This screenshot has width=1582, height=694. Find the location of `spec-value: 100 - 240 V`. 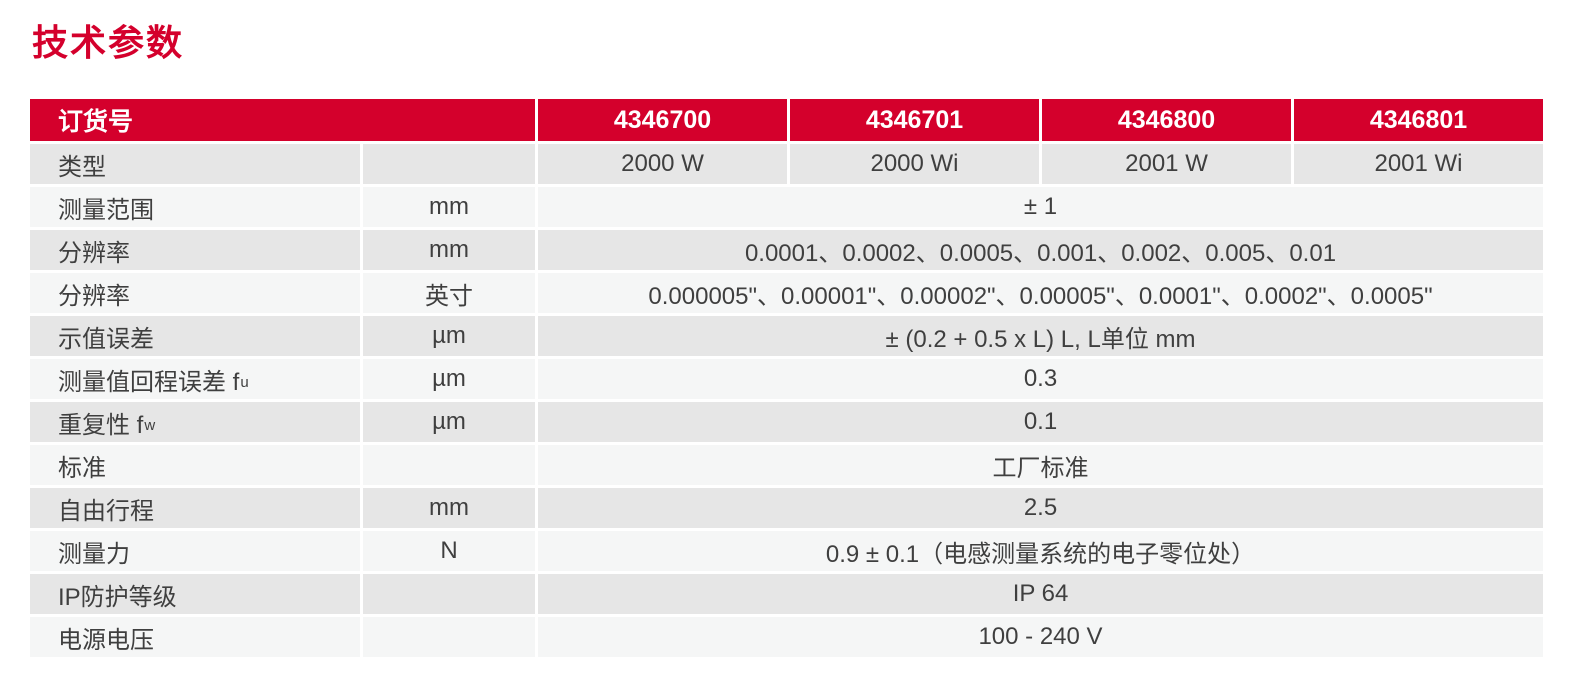

spec-value: 100 - 240 V is located at coordinates (1040, 637).